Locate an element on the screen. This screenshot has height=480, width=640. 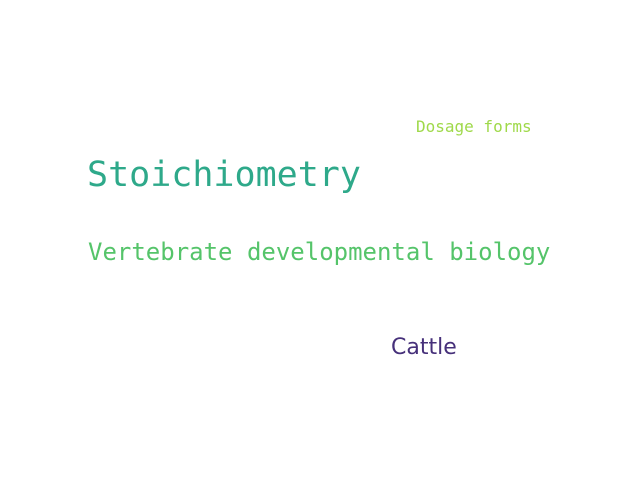
word-stoichiometry: Stoichiometry is located at coordinates (224, 175).